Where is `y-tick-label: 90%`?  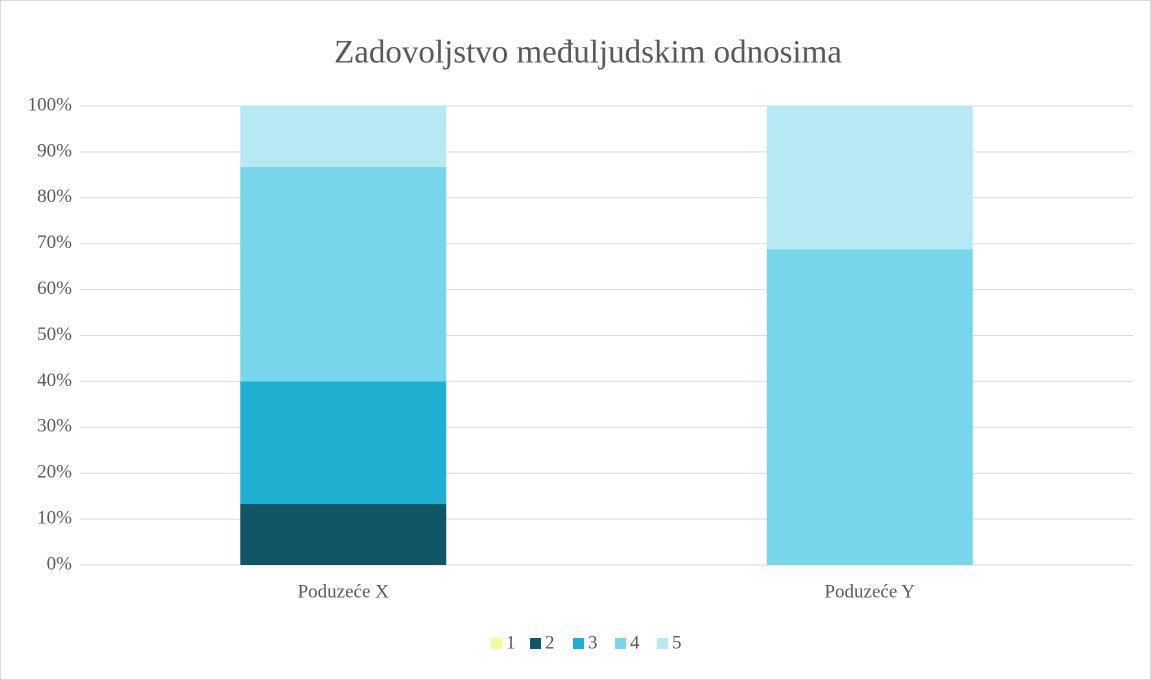 y-tick-label: 90% is located at coordinates (54, 150).